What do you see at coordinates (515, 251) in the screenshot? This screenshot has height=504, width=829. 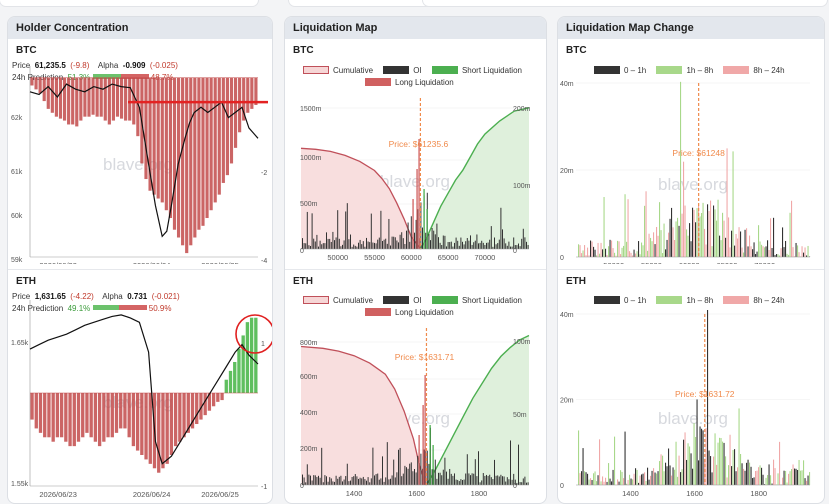 I see `y-tick-right: 0` at bounding box center [515, 251].